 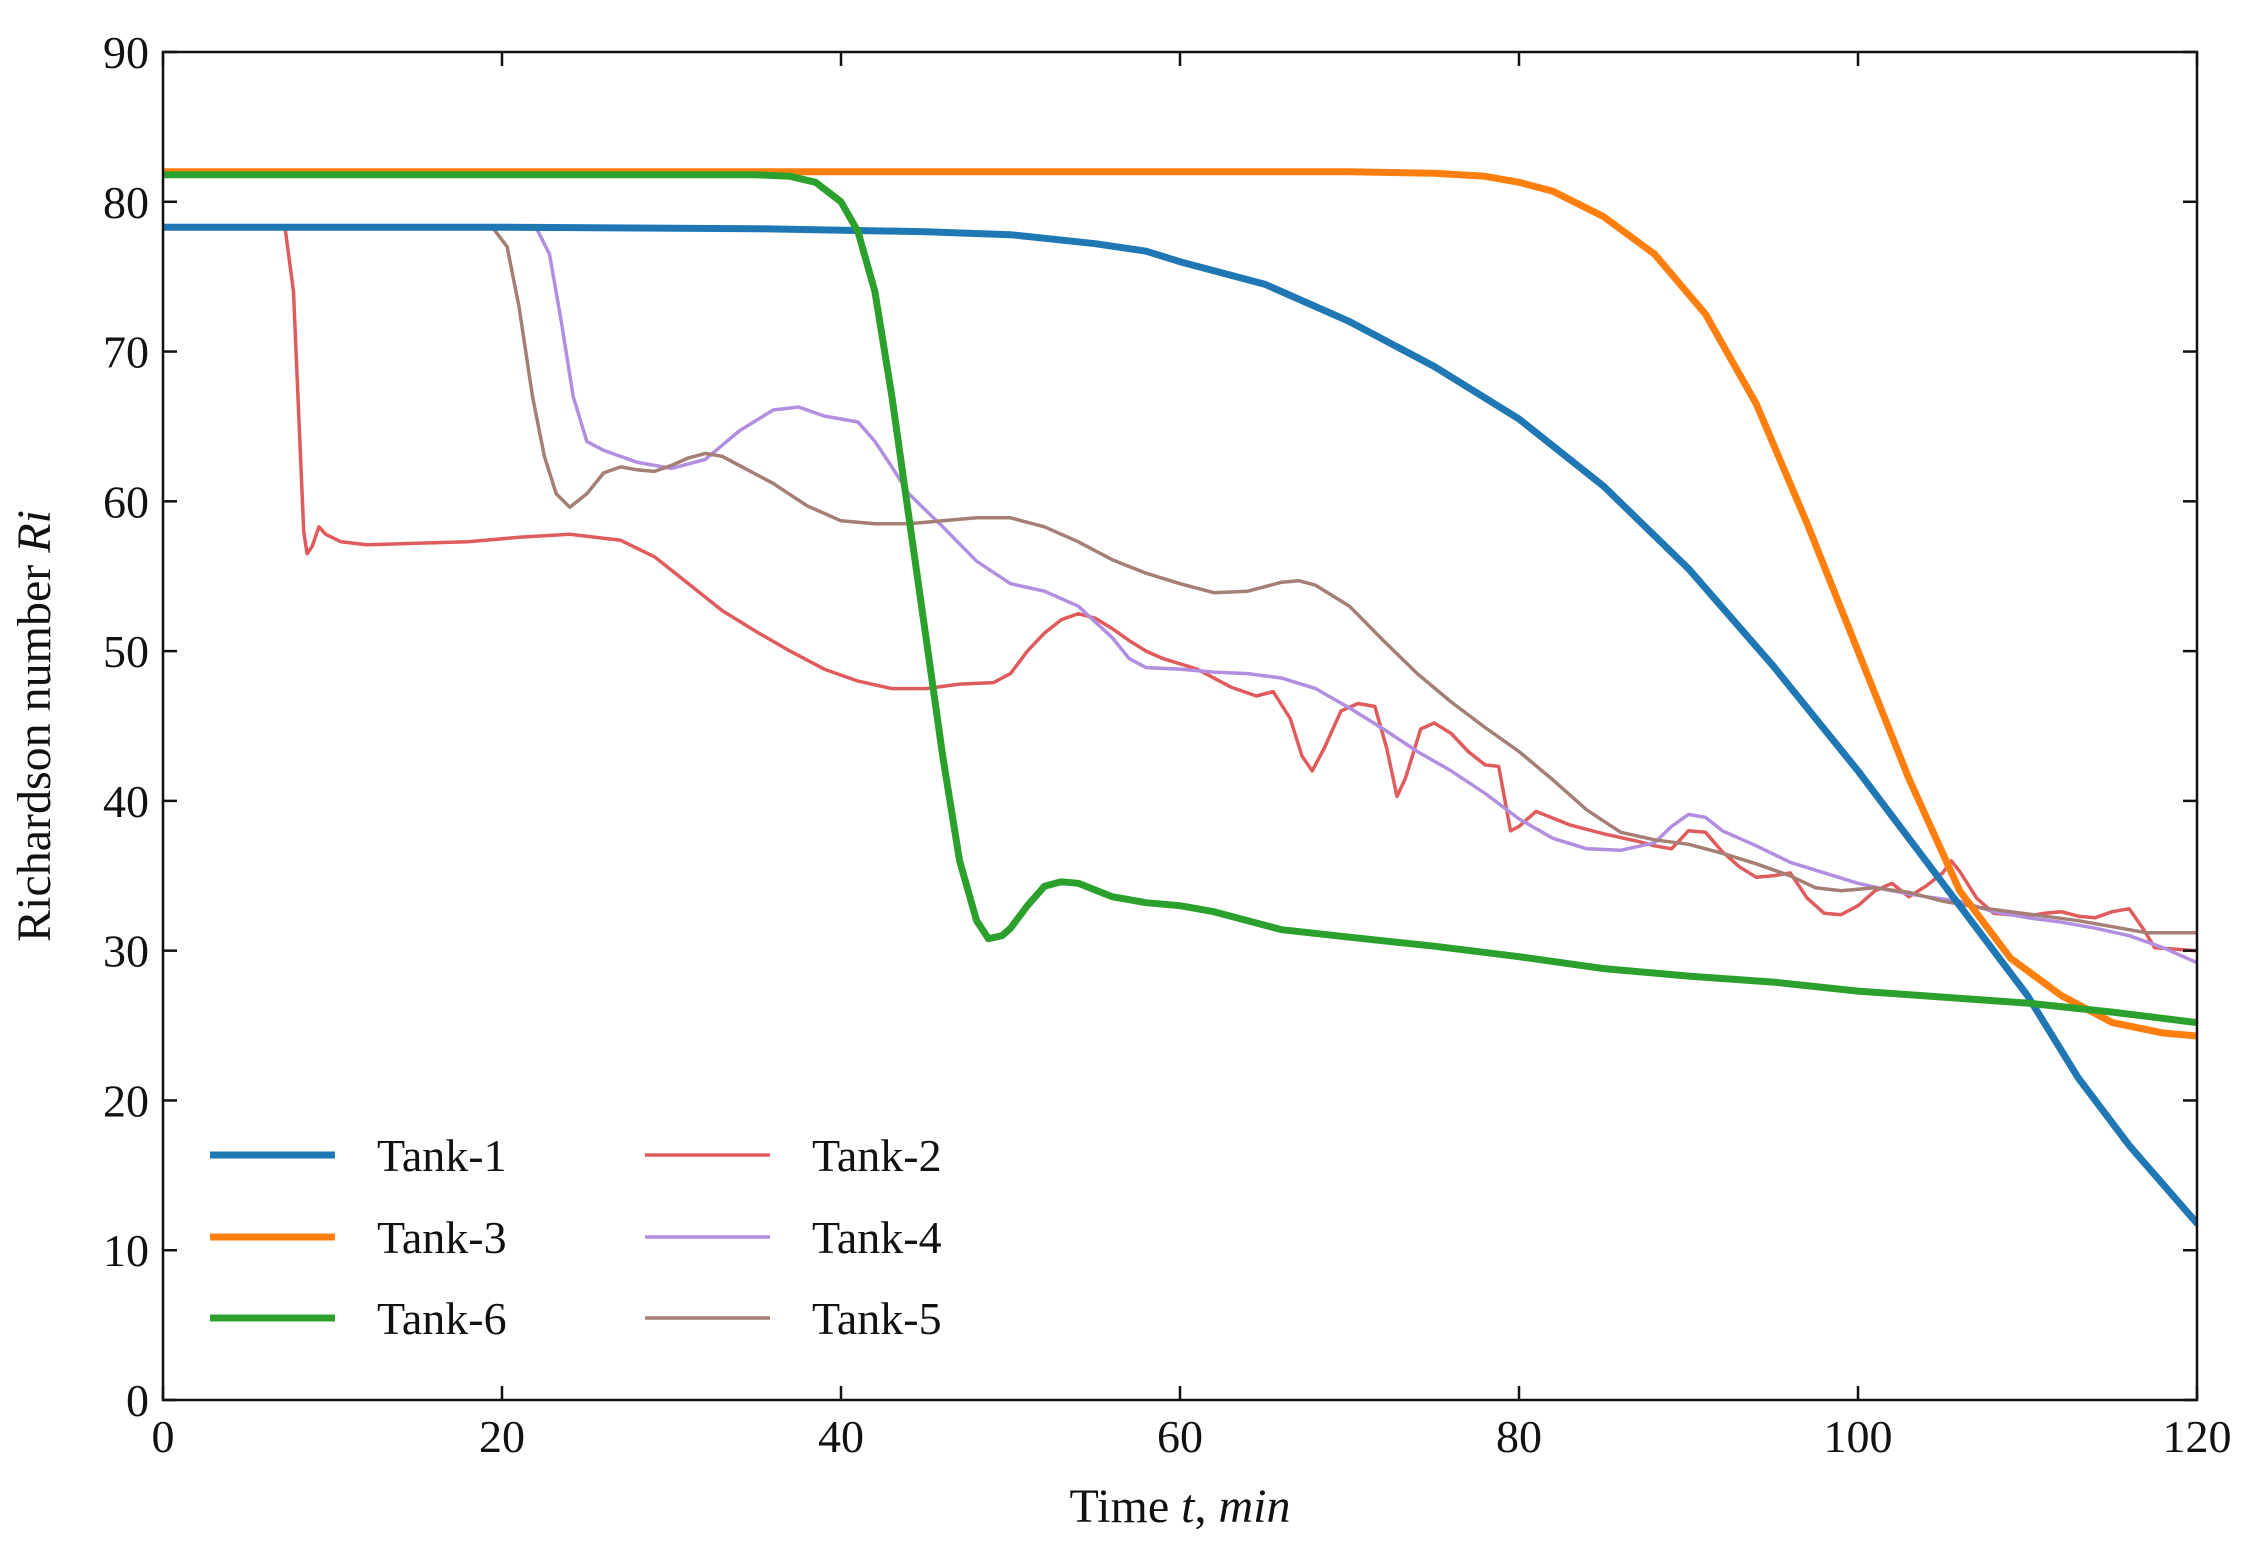 What do you see at coordinates (163, 1436) in the screenshot?
I see `x-tick-label: 0` at bounding box center [163, 1436].